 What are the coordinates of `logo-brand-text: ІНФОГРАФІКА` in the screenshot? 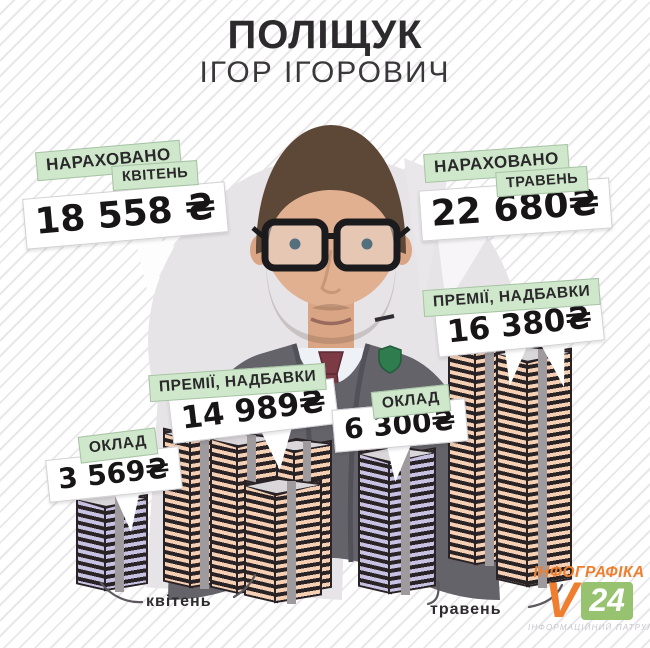 It's located at (589, 572).